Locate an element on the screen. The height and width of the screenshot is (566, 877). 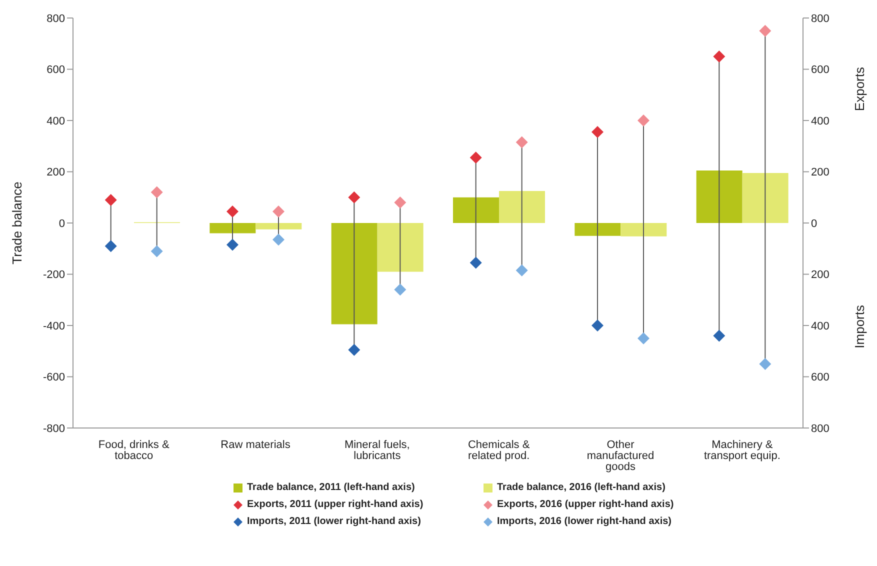
y-tick-label: 0 is located at coordinates (61, 224).